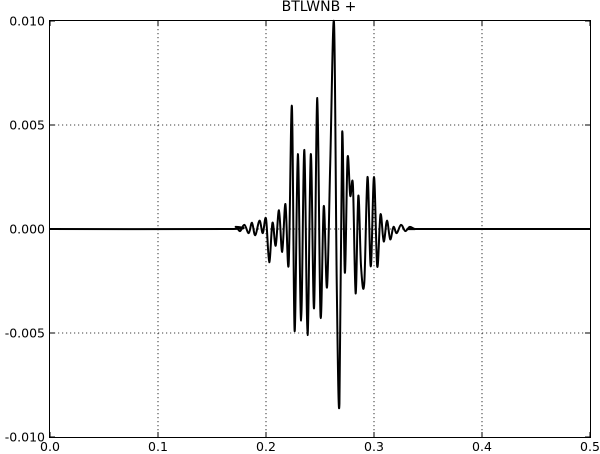 This screenshot has width=600, height=454. What do you see at coordinates (590, 446) in the screenshot?
I see `x-tick-label: 0.5` at bounding box center [590, 446].